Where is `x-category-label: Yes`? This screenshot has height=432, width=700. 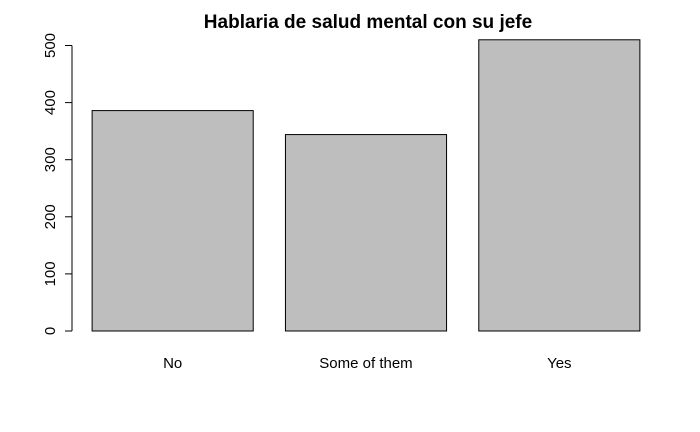 x-category-label: Yes is located at coordinates (559, 363).